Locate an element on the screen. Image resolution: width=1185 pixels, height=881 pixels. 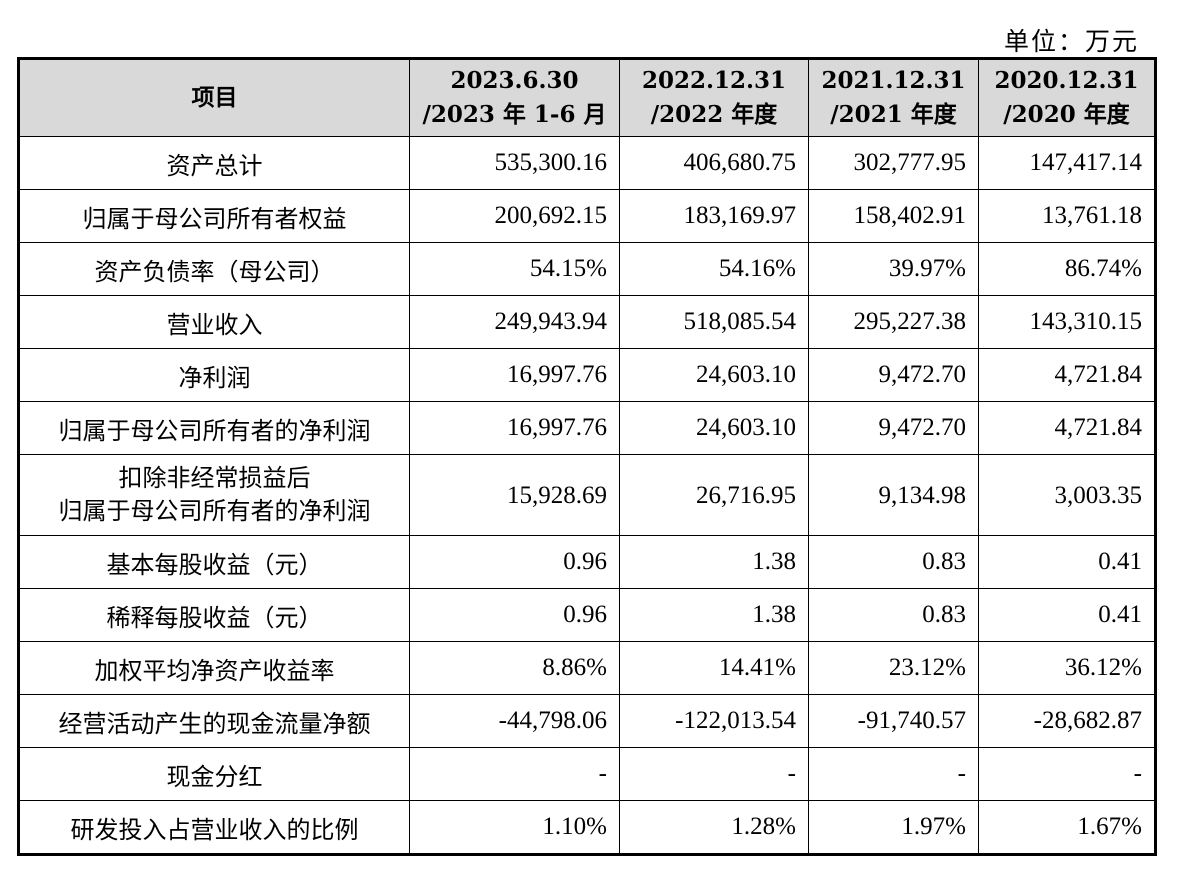
table-row: 净利润 16,997.76 24,603.10 9,472.70 4,721.84 is located at coordinates (587, 375).